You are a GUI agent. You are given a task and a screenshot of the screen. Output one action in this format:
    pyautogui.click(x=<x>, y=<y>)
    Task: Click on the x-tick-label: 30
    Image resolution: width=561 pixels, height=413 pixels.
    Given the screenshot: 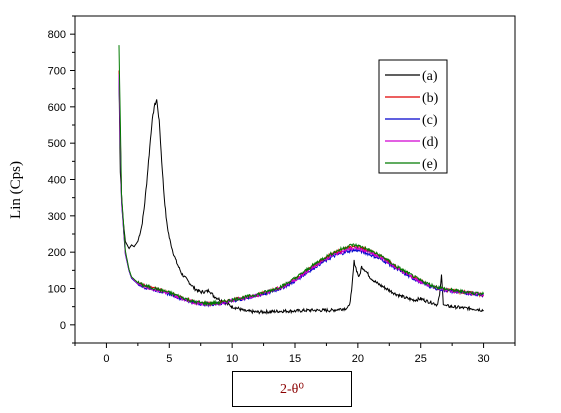 What is the action you would take?
    pyautogui.click(x=483, y=359)
    